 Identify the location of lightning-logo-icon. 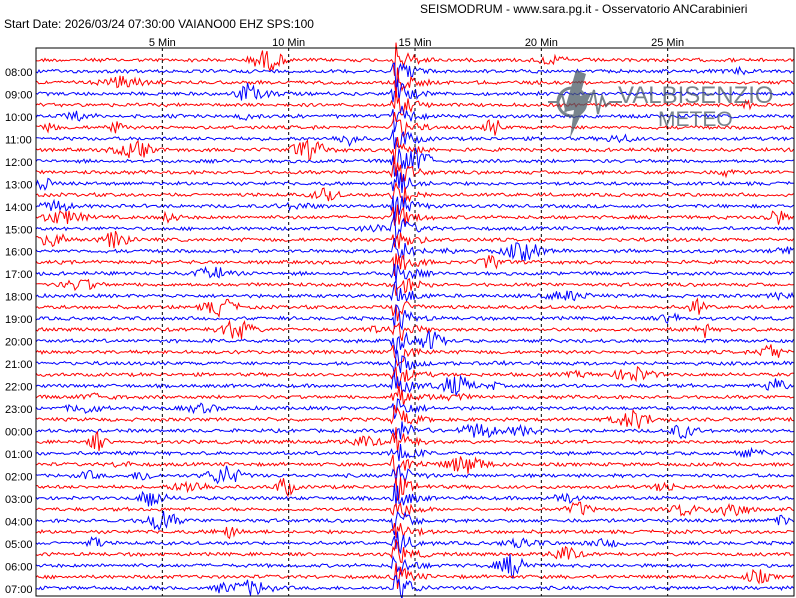
(585, 104).